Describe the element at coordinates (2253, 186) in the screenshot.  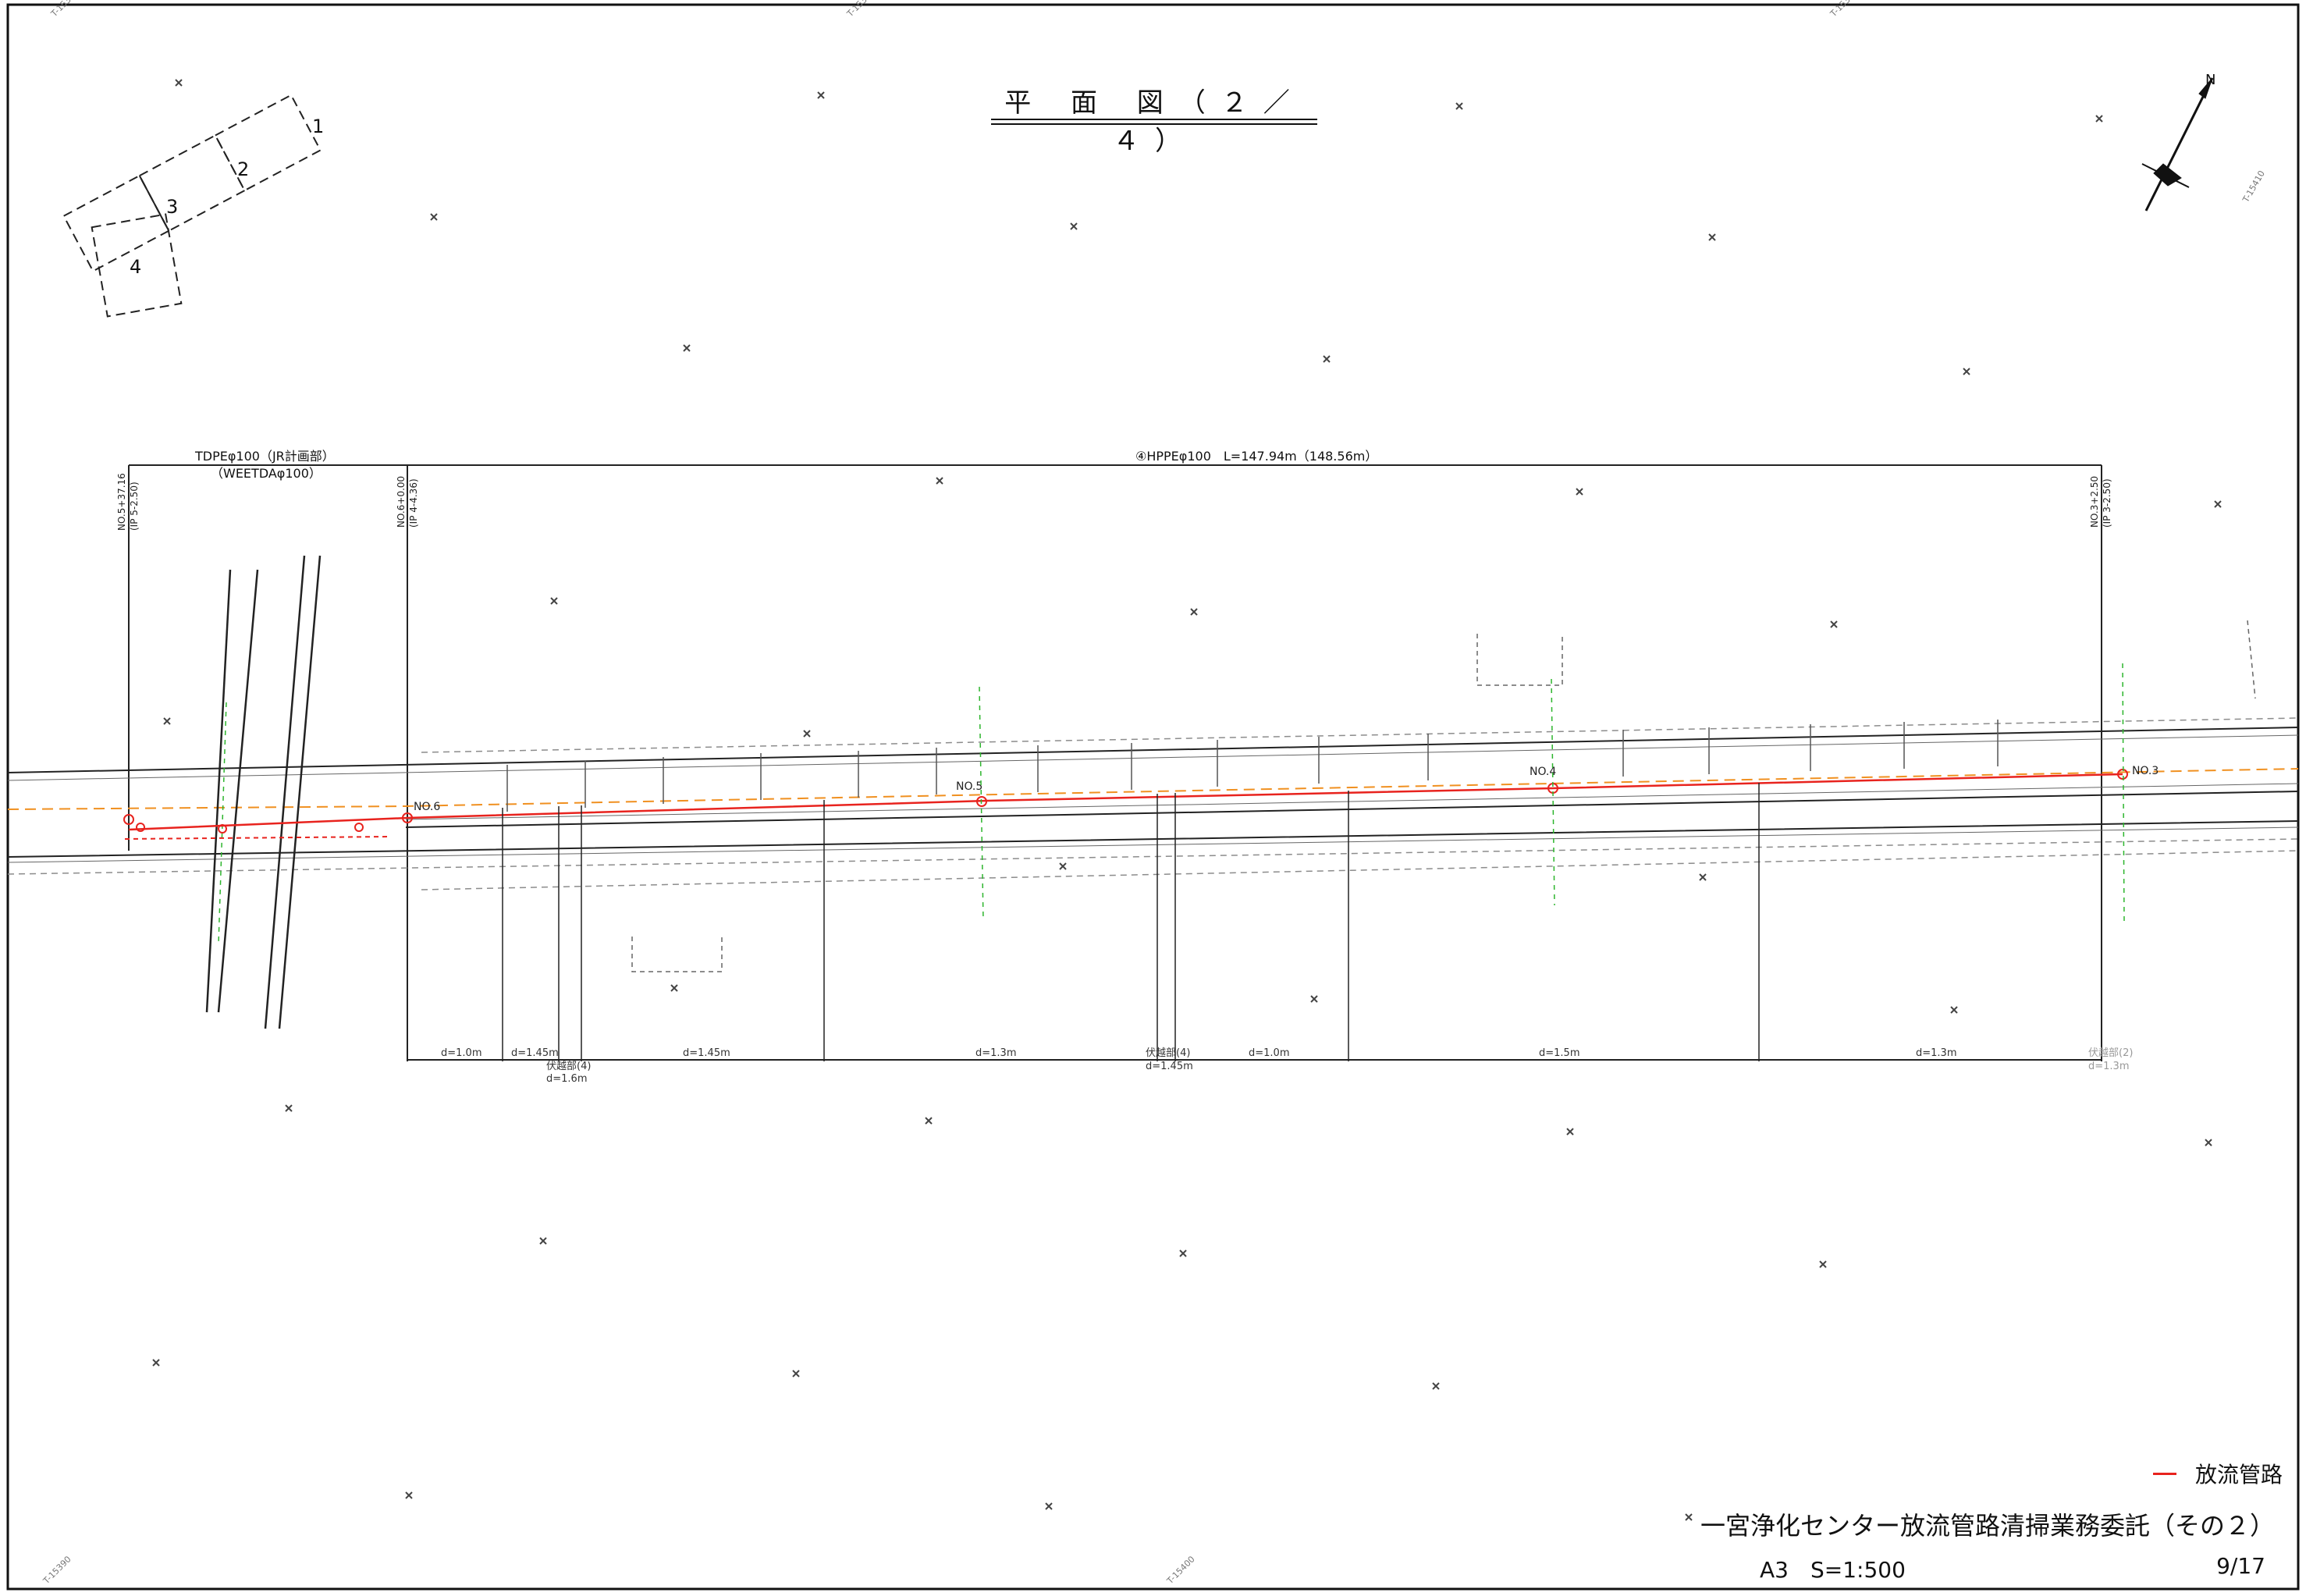
I see `survey-point-label: T-15410` at that location.